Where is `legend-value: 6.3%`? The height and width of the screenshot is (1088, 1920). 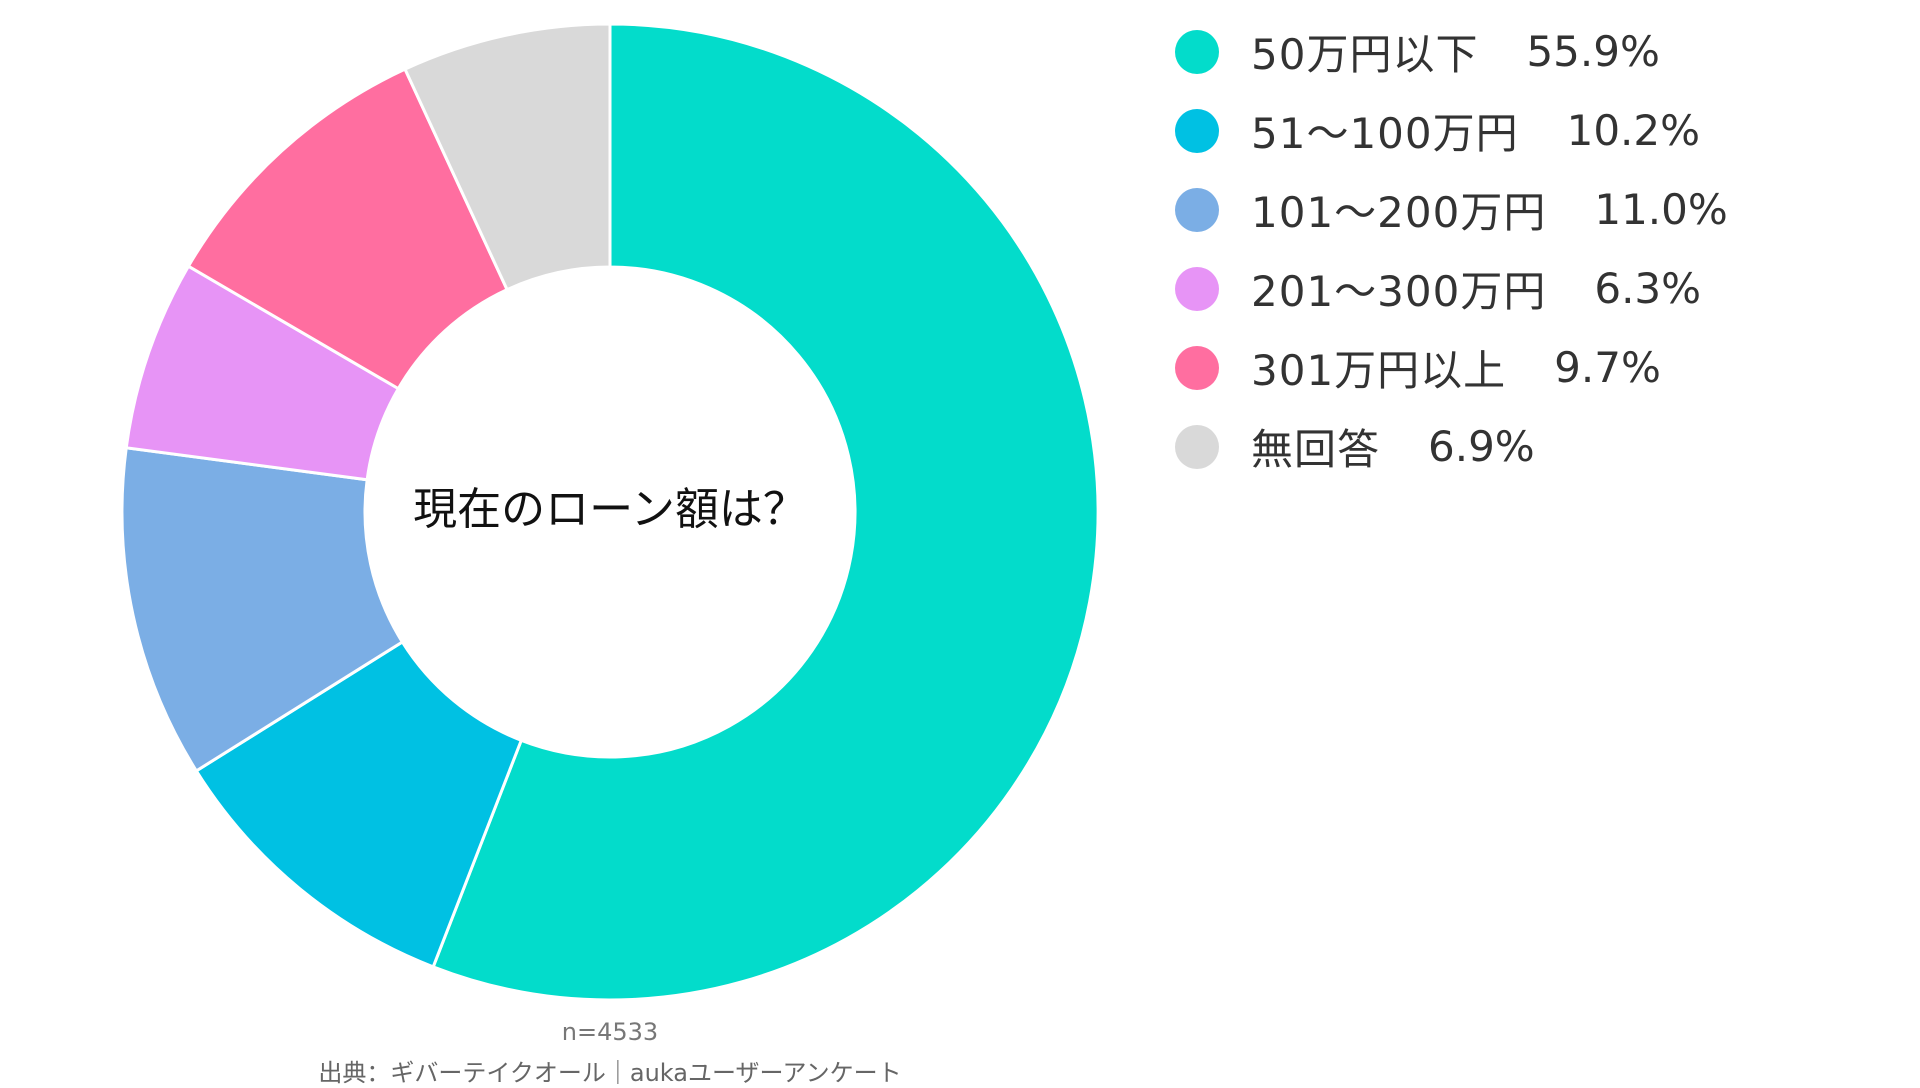 legend-value: 6.3% is located at coordinates (1648, 288).